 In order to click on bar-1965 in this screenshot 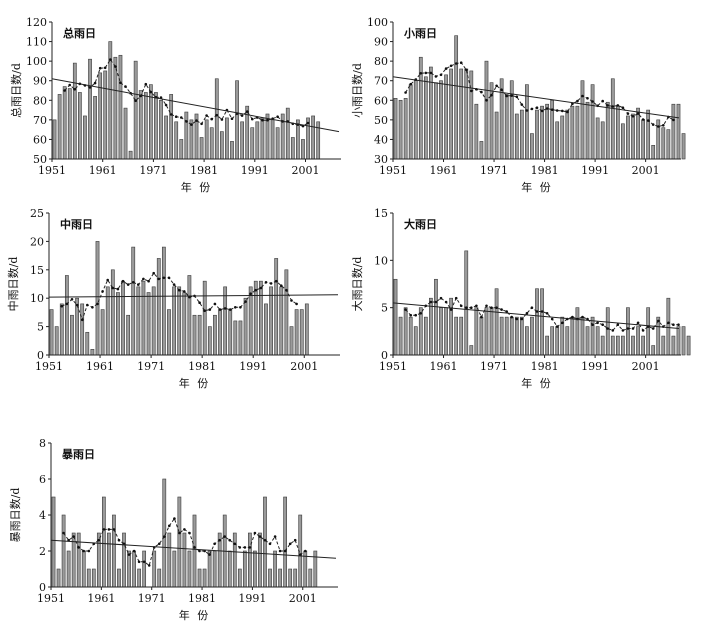, I will do `click(123, 318)`.